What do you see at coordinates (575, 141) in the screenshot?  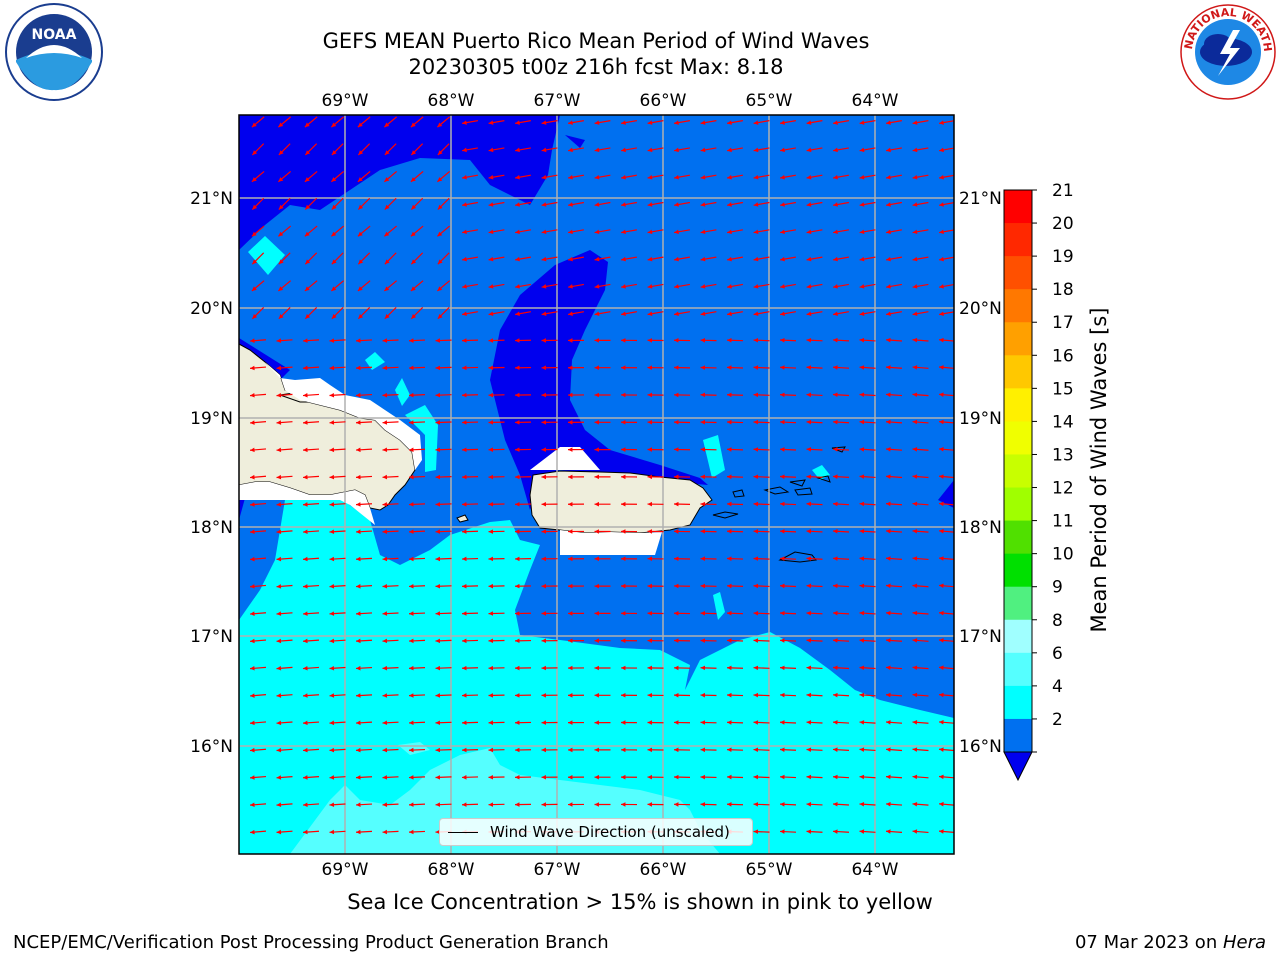 I see `wave-period-below-2-north-small` at bounding box center [575, 141].